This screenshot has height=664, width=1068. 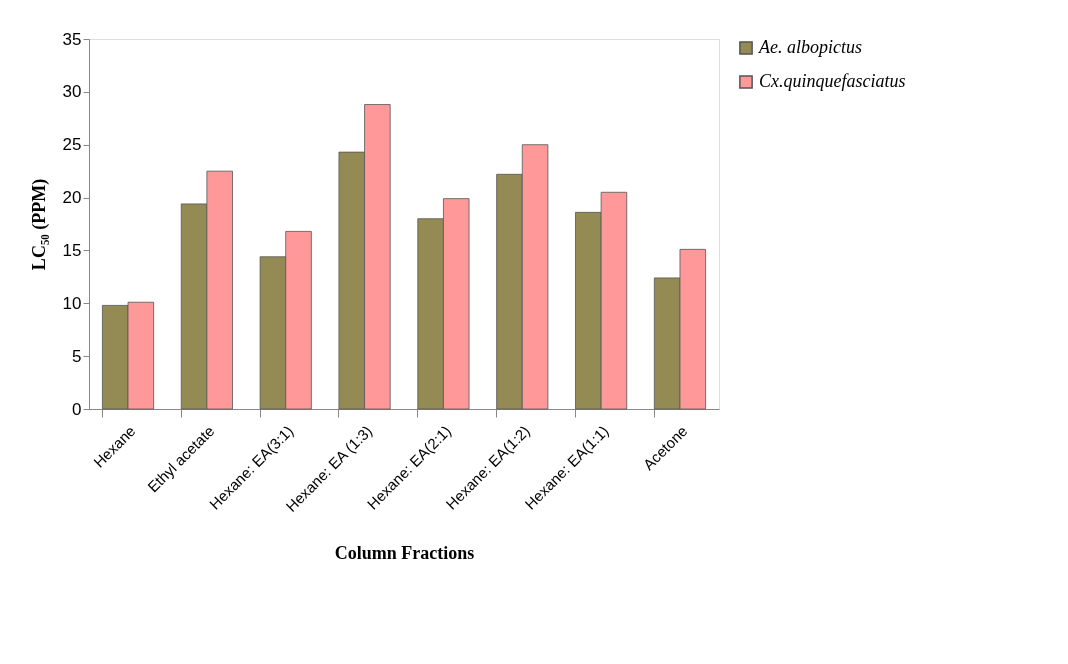 What do you see at coordinates (810, 47) in the screenshot?
I see `legend-label: Ae. albopictus` at bounding box center [810, 47].